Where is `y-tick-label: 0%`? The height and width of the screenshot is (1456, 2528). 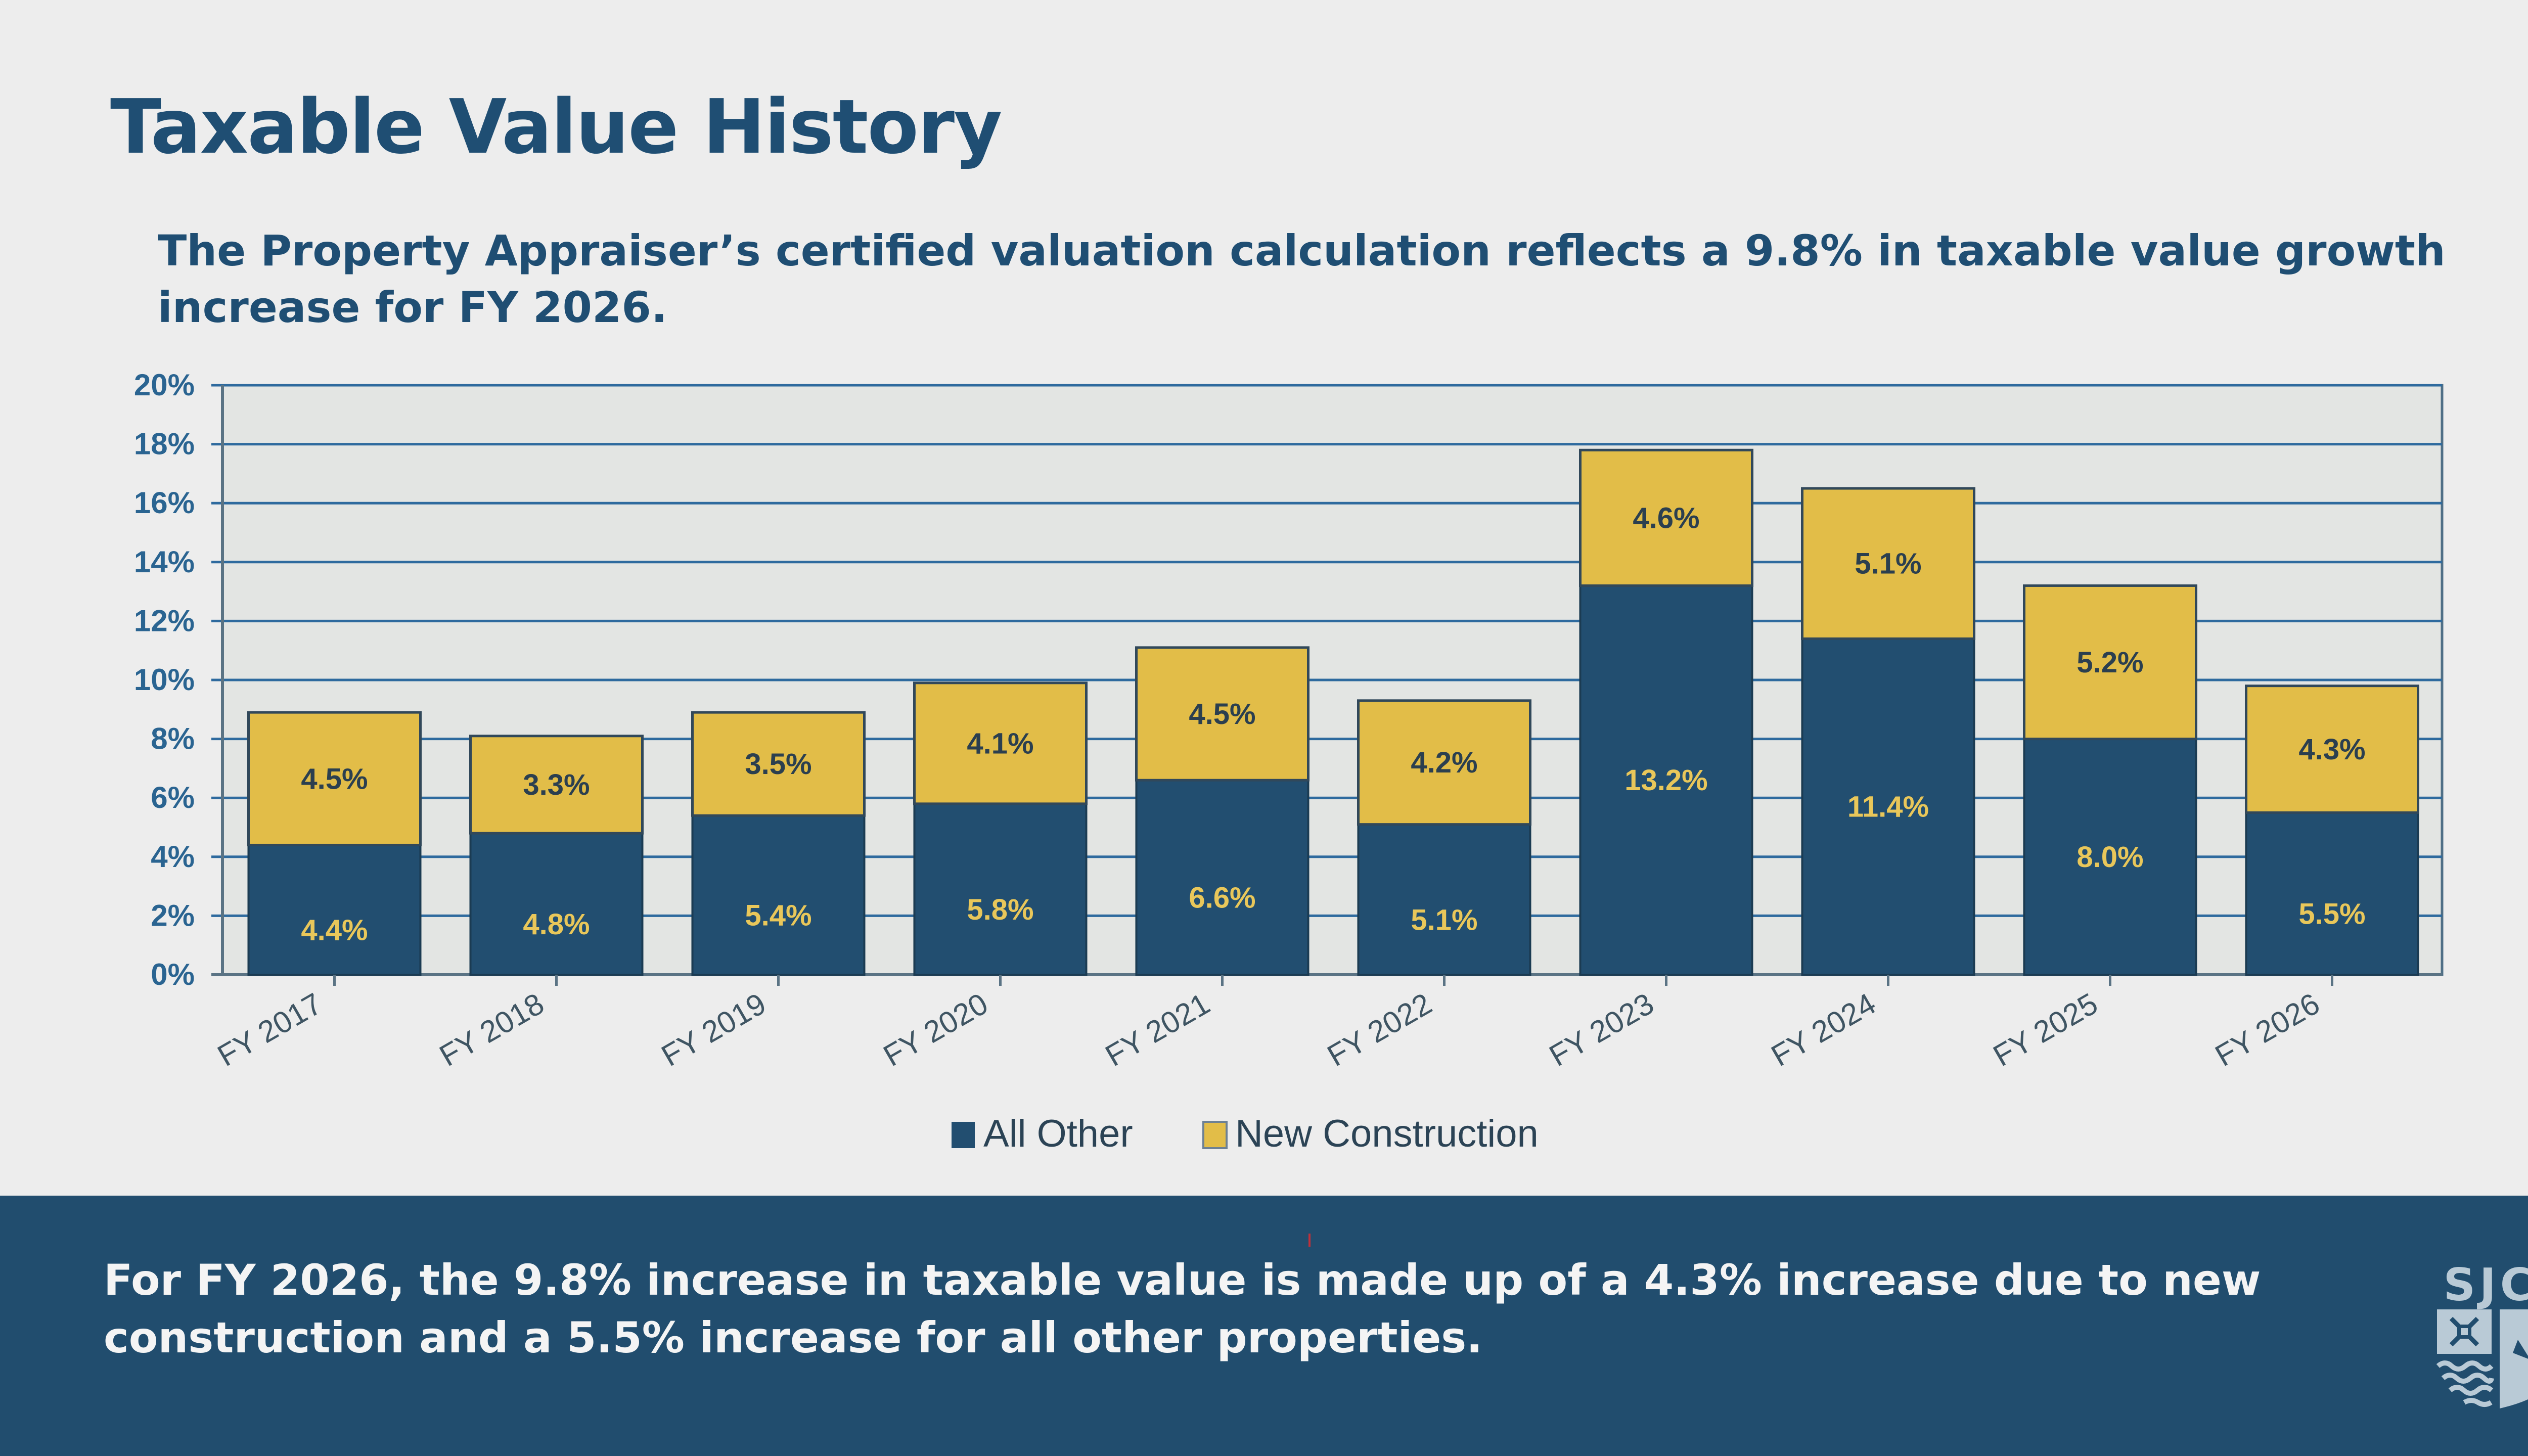
y-tick-label: 0% is located at coordinates (173, 974).